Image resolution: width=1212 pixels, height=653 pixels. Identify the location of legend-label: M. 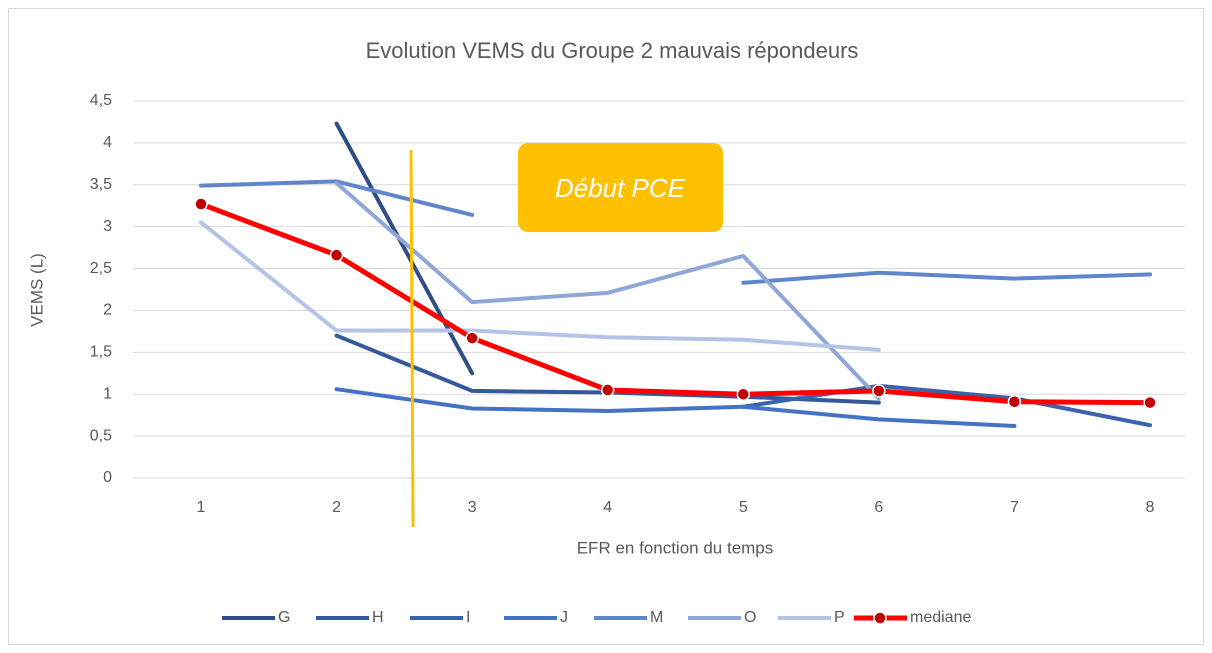
(656, 617).